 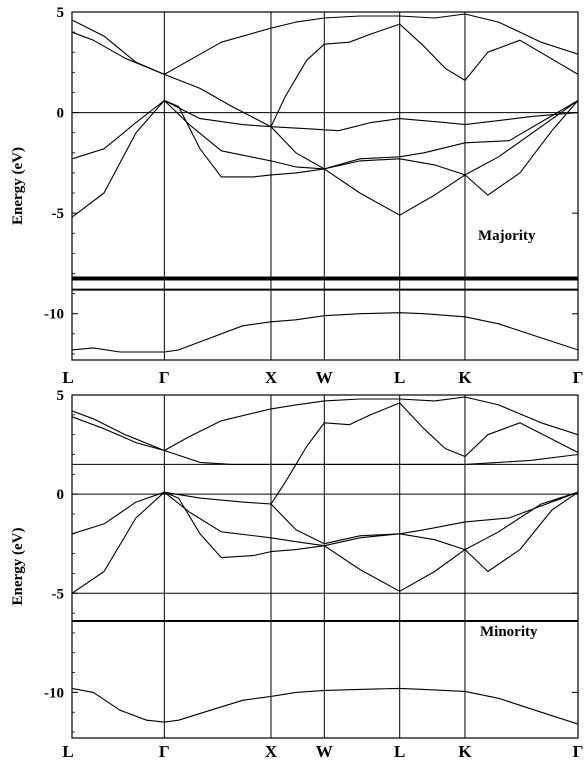 I want to click on panel-annotation: Minority, so click(x=509, y=632).